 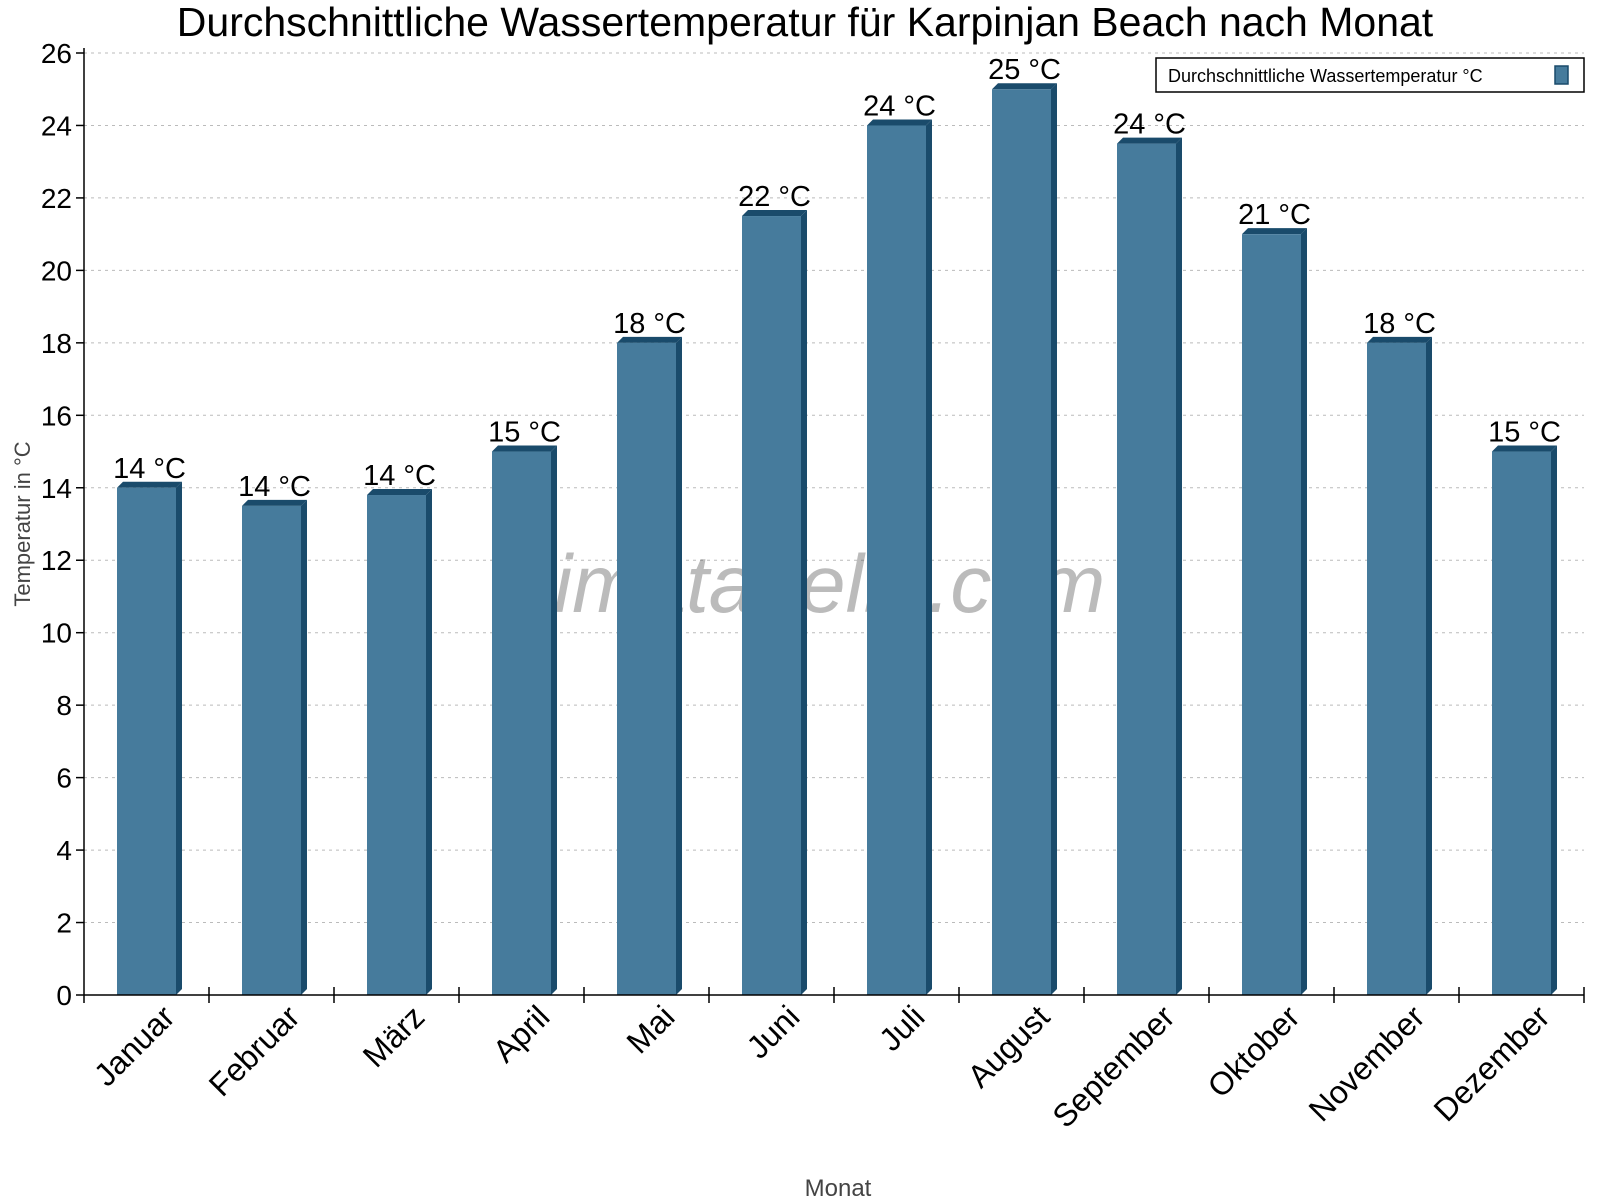 I want to click on y-tick-label: 2, so click(x=64, y=923).